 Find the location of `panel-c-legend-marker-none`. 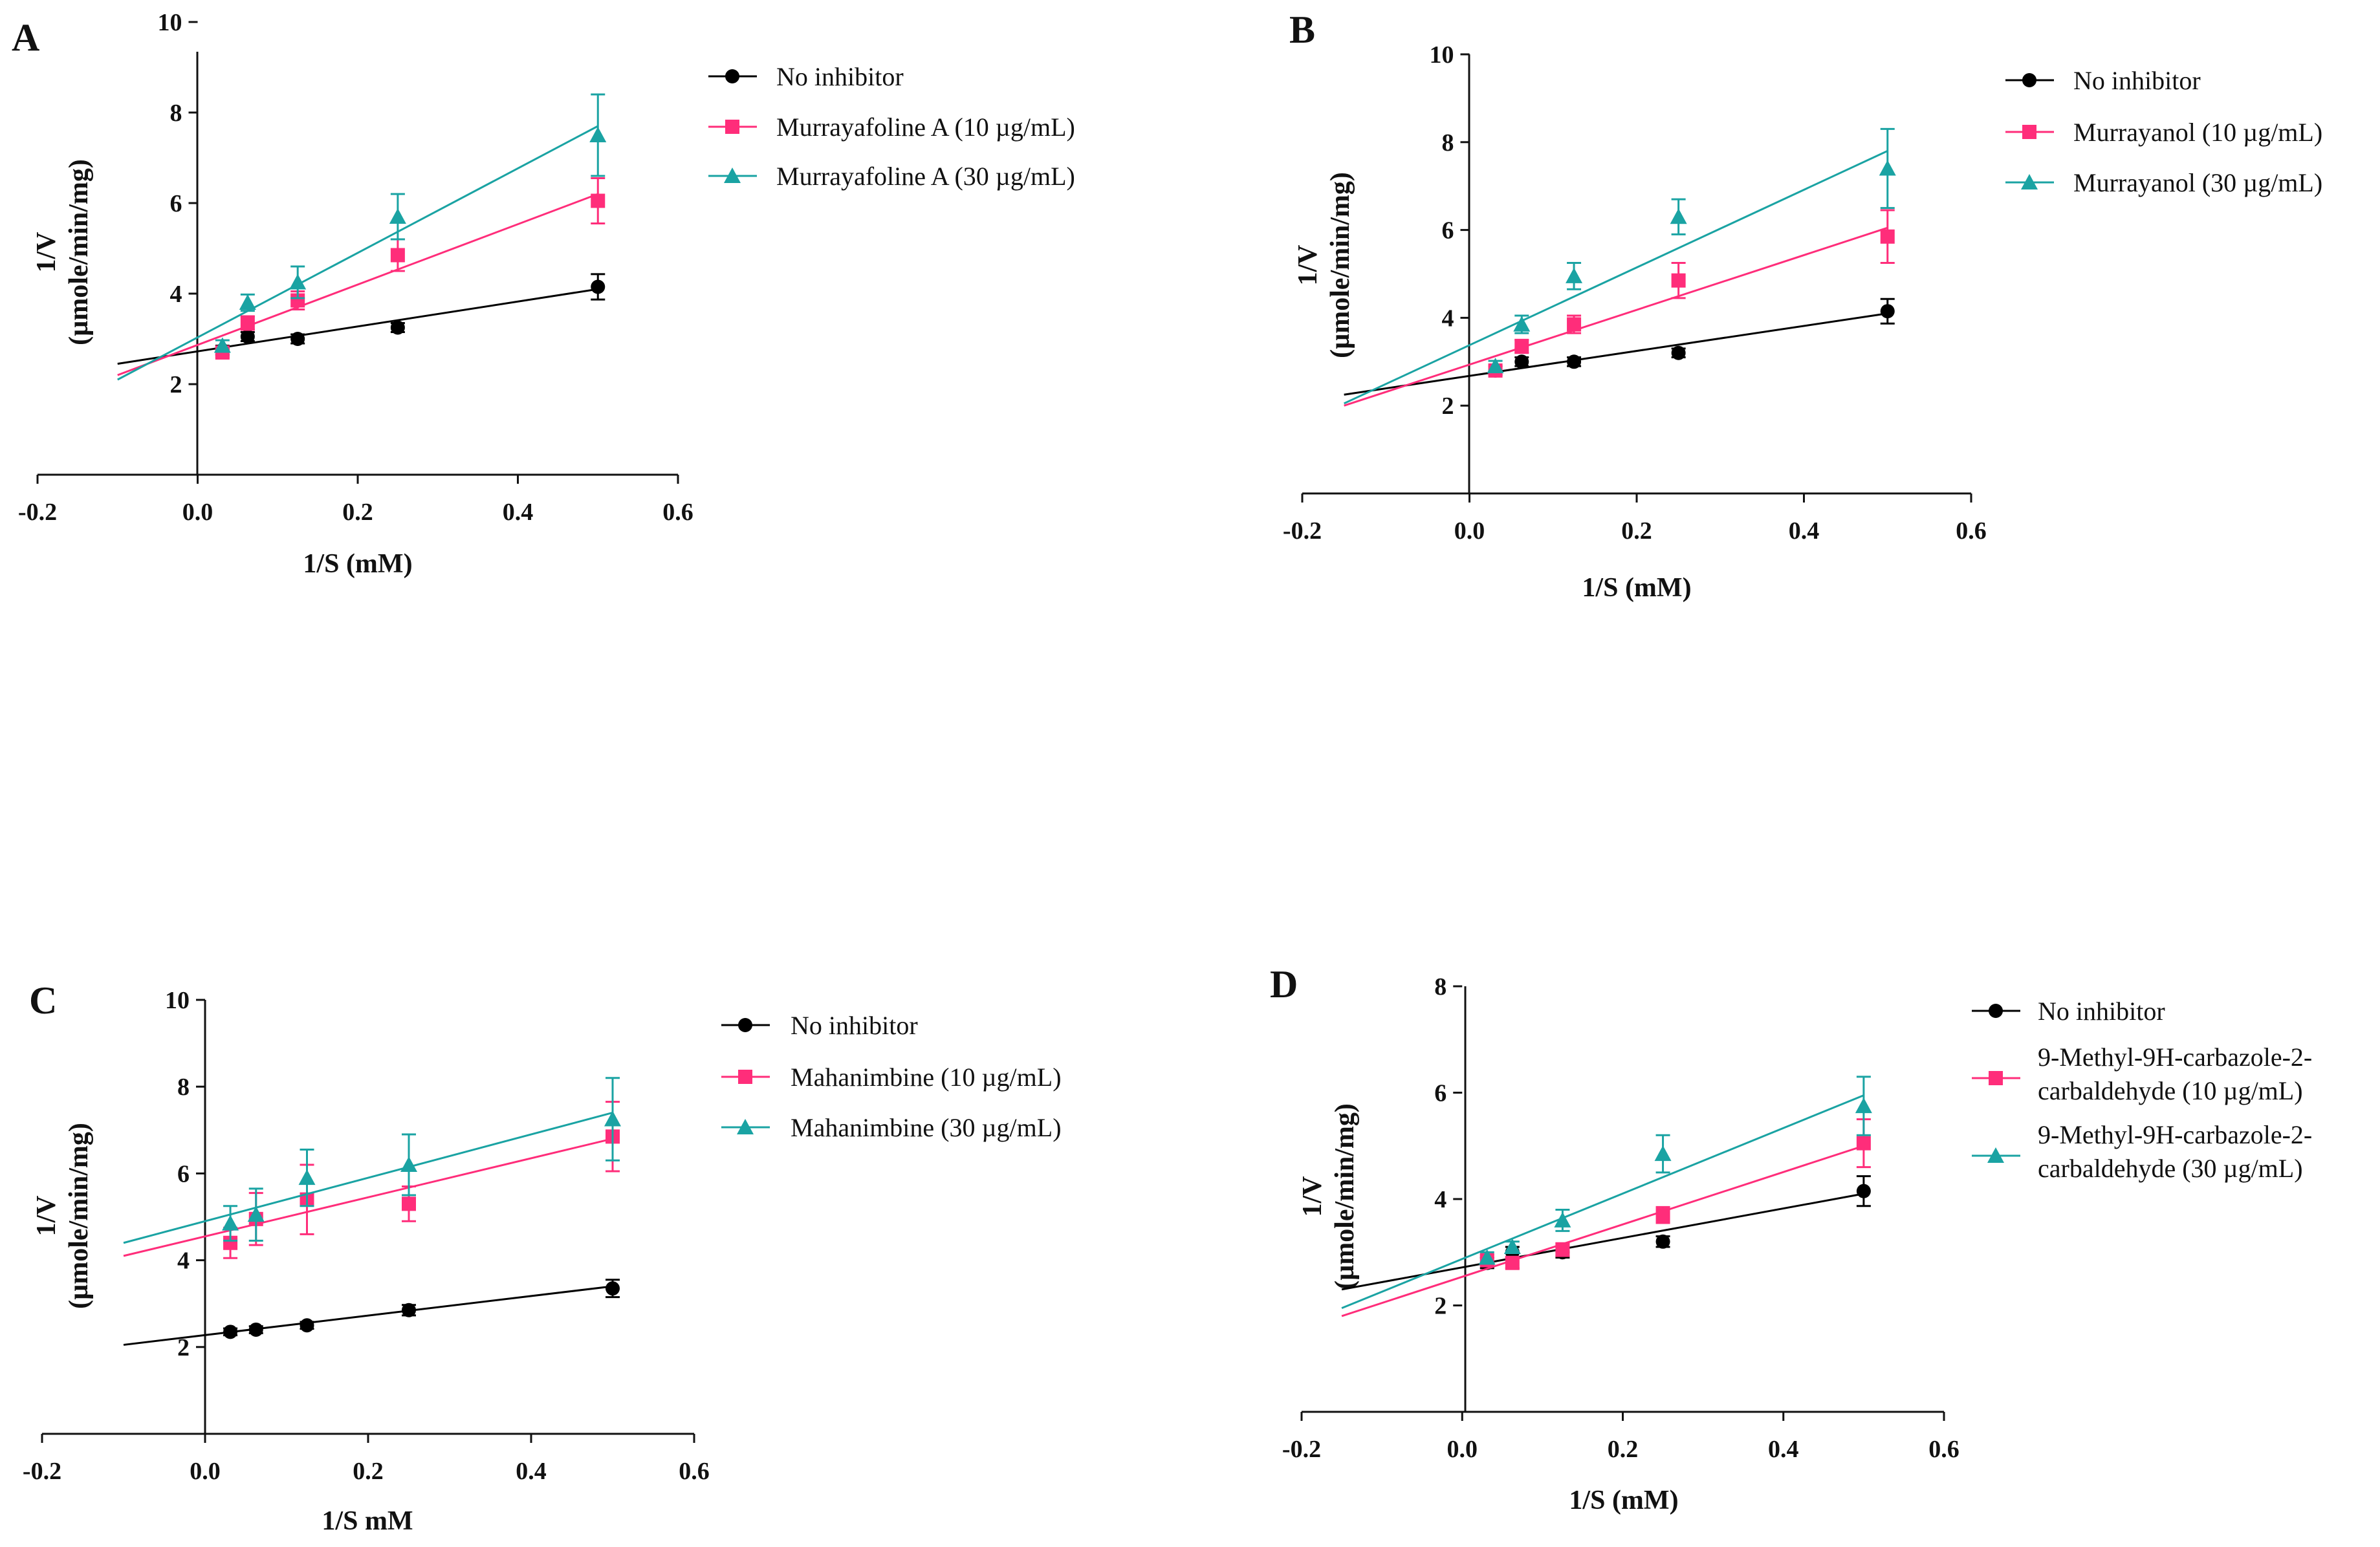

panel-c-legend-marker-none is located at coordinates (745, 1025).